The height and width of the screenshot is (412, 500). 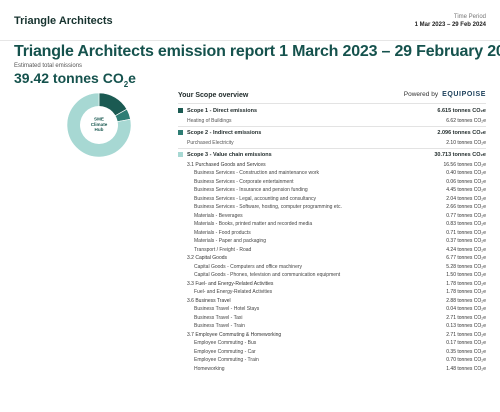 What do you see at coordinates (466, 360) in the screenshot?
I see `row-value: 0.70 tonnes CO₂e` at bounding box center [466, 360].